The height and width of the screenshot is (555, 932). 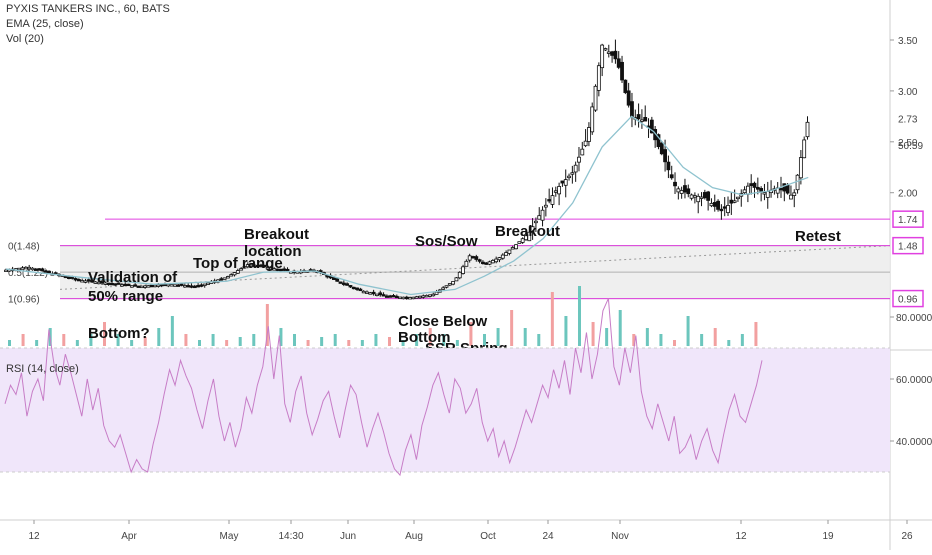 What do you see at coordinates (24, 247) in the screenshot?
I see `fib-label: 0(1.48)` at bounding box center [24, 247].